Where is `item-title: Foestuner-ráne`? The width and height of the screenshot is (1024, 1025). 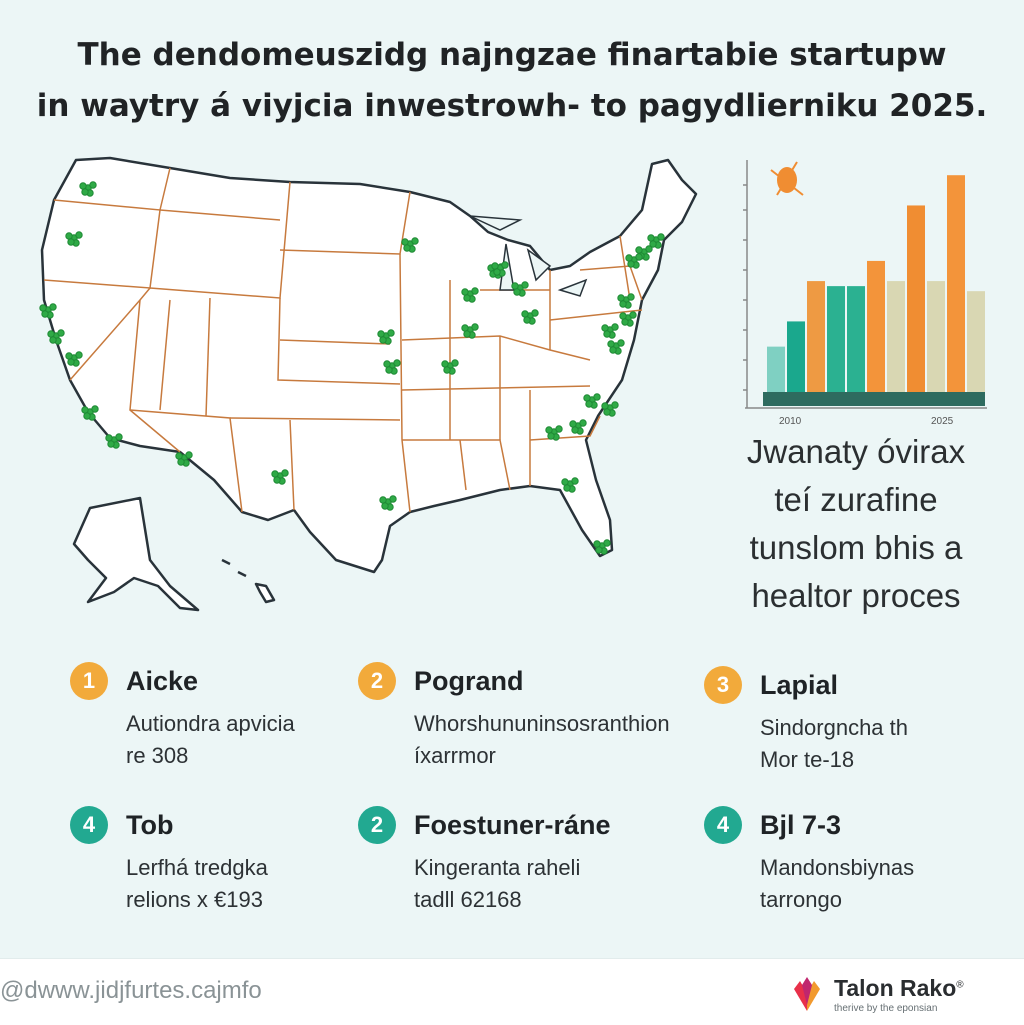 item-title: Foestuner-ráne is located at coordinates (512, 825).